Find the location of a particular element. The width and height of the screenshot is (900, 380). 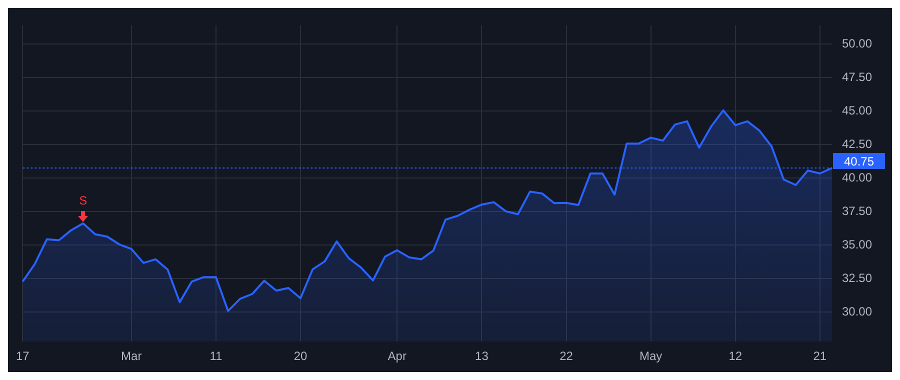

y-tick-label: 45.00 is located at coordinates (857, 110).